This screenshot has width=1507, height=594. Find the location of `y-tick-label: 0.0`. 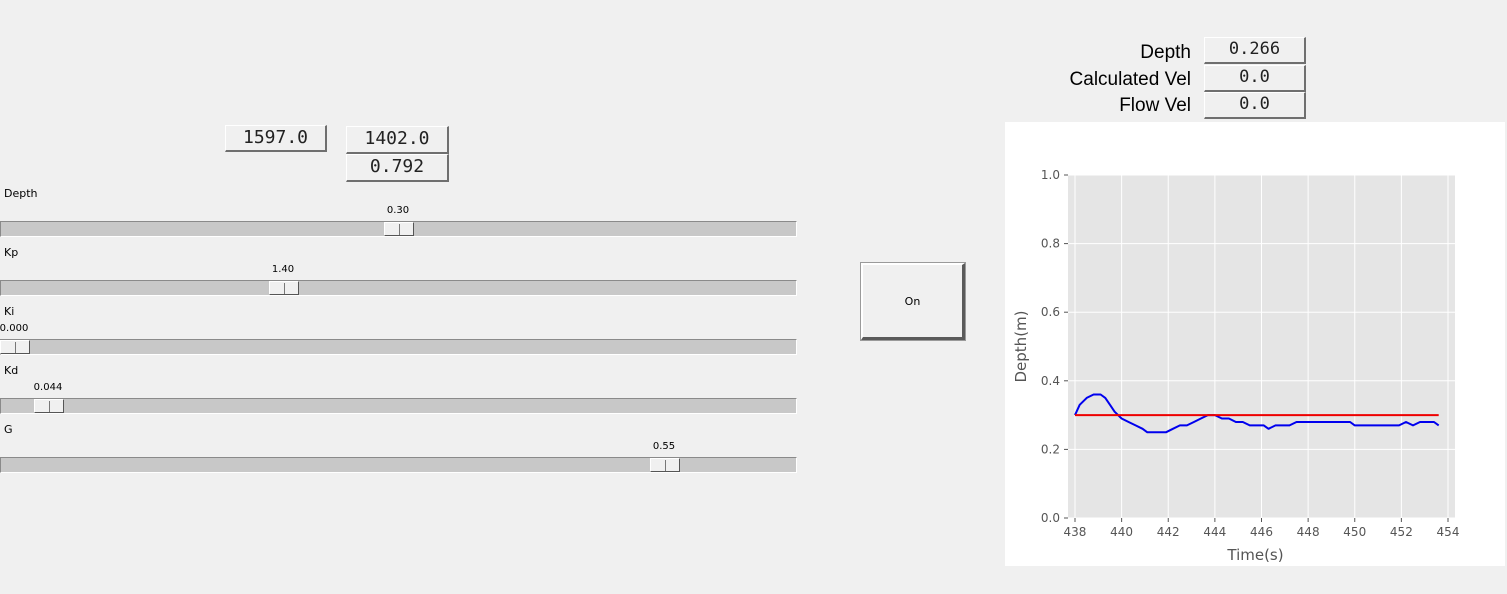

y-tick-label: 0.0 is located at coordinates (1050, 518).